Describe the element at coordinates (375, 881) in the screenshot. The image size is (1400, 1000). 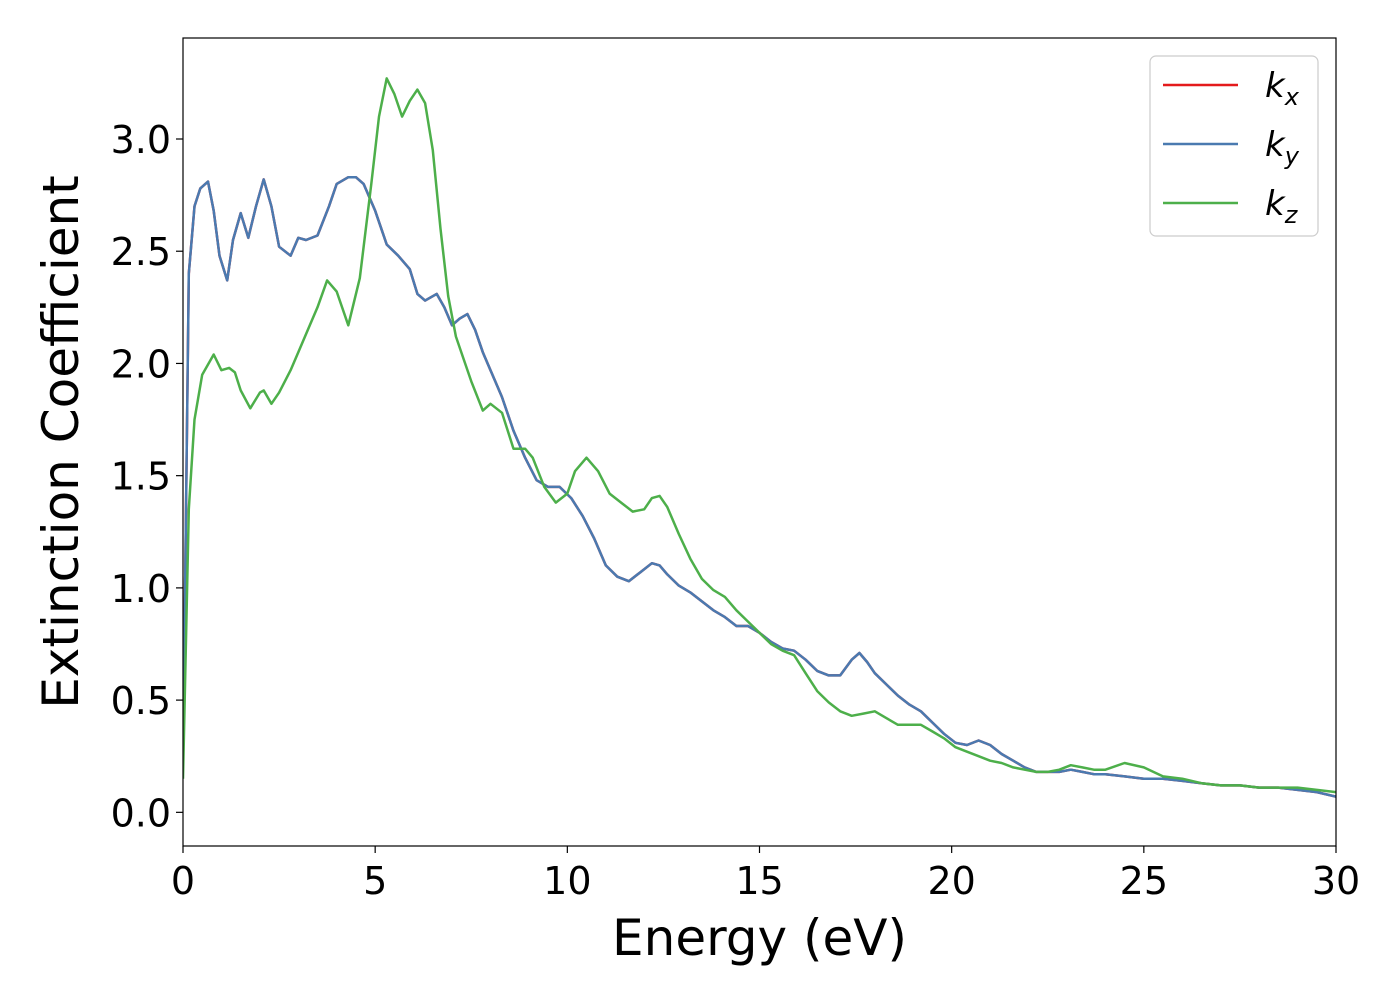
I see `x-tick-label: 5` at that location.